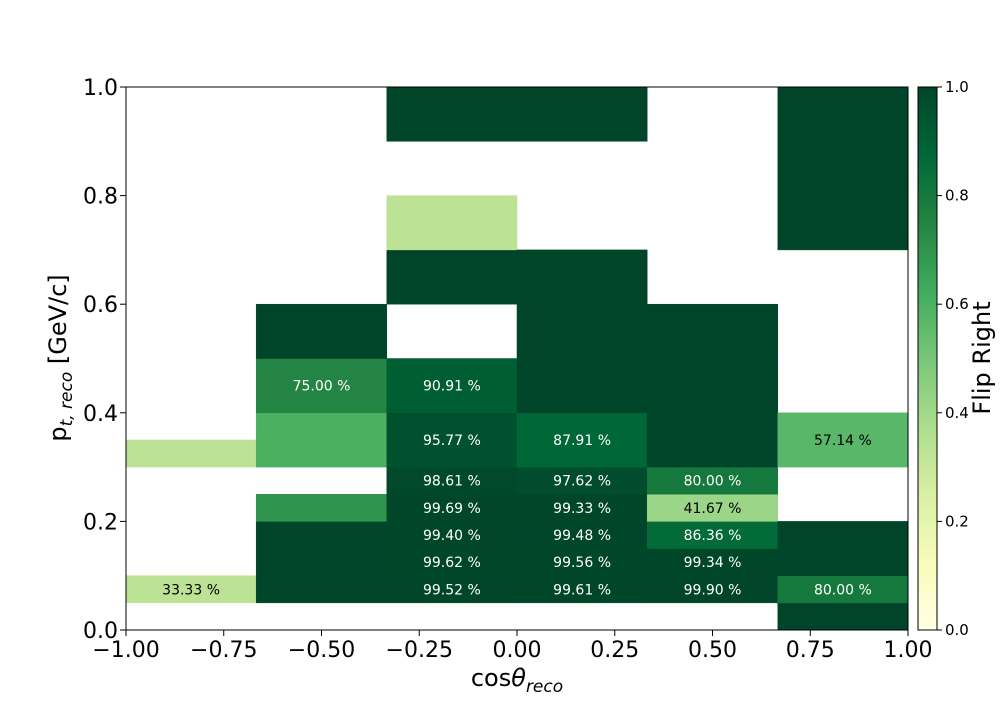 The width and height of the screenshot is (1008, 720). I want to click on cell-label-41: 57.14 %, so click(843, 441).